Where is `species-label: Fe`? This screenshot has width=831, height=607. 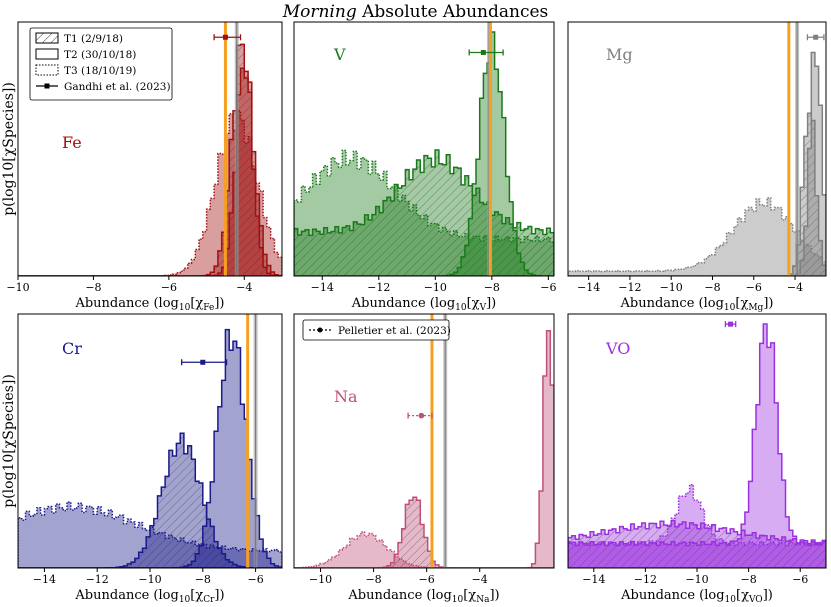
species-label: Fe is located at coordinates (72, 142).